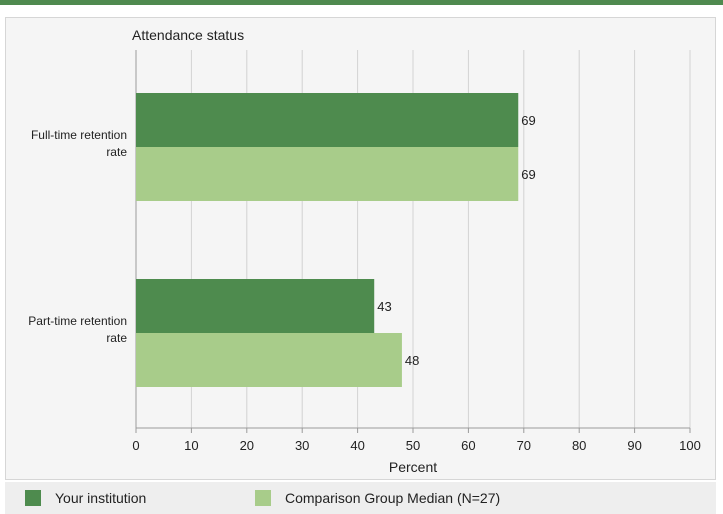  I want to click on data-label-group: 69 69 43 48, so click(456, 240).